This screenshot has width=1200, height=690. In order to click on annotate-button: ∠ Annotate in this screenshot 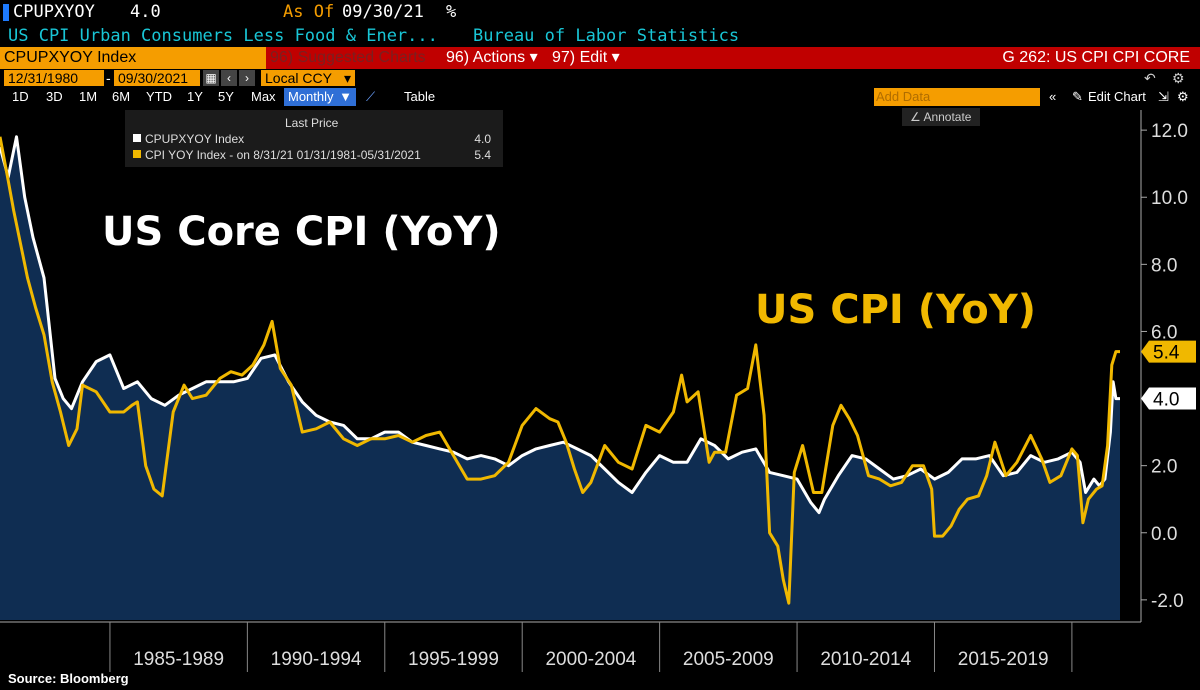, I will do `click(941, 117)`.